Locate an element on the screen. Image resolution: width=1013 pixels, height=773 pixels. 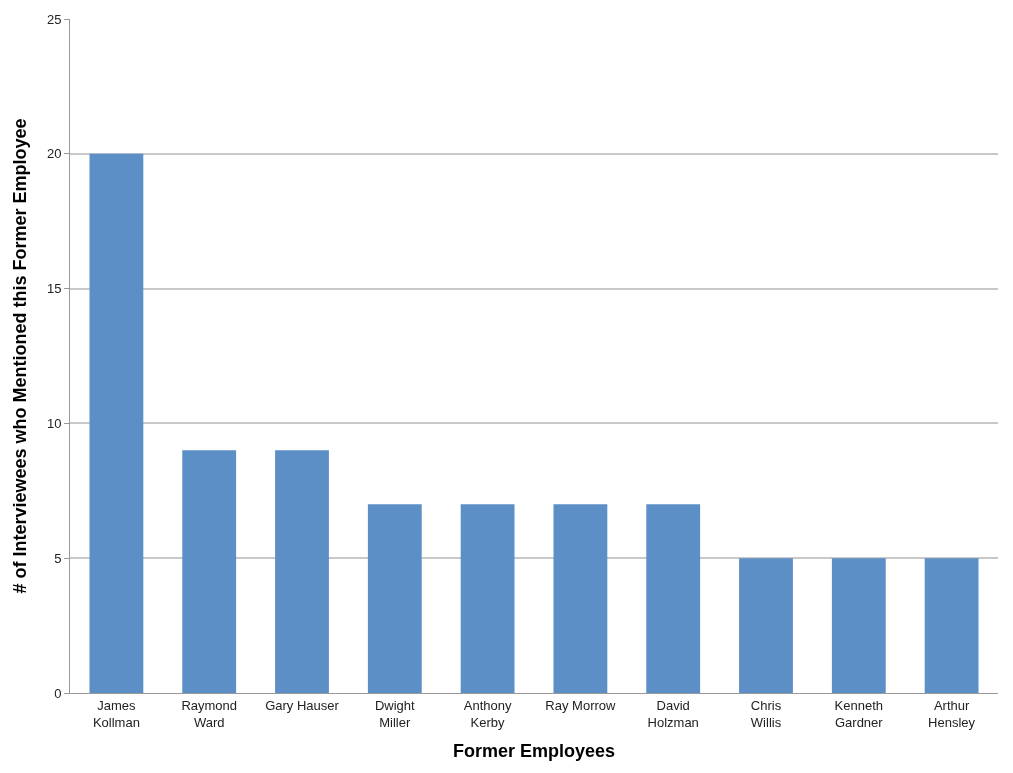
y-axis-title: # of Interviewees who Mentioned this Former Employee is located at coordinates (20, 356).